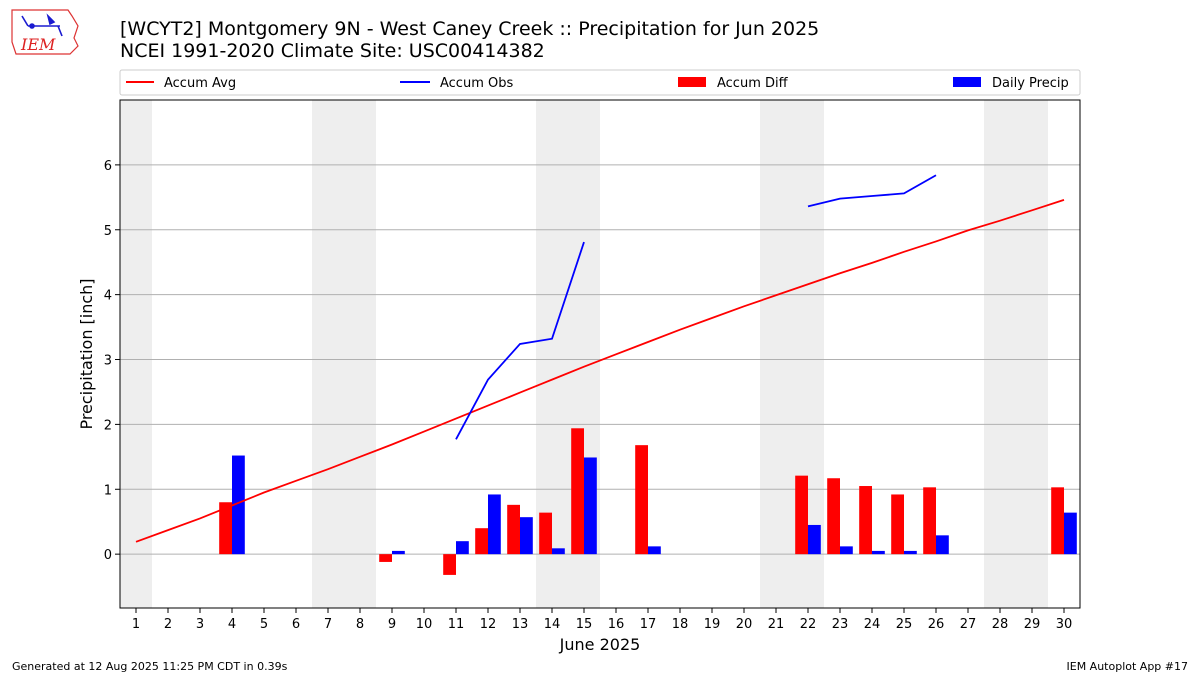 This screenshot has width=1200, height=675. Describe the element at coordinates (968, 624) in the screenshot. I see `x-tick-label-27: 27` at that location.